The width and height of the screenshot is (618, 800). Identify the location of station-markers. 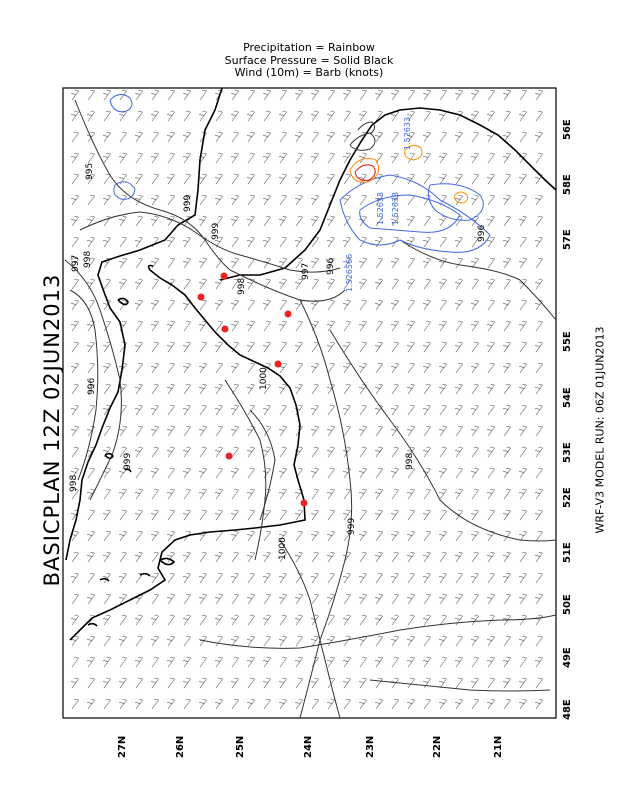
(252, 389).